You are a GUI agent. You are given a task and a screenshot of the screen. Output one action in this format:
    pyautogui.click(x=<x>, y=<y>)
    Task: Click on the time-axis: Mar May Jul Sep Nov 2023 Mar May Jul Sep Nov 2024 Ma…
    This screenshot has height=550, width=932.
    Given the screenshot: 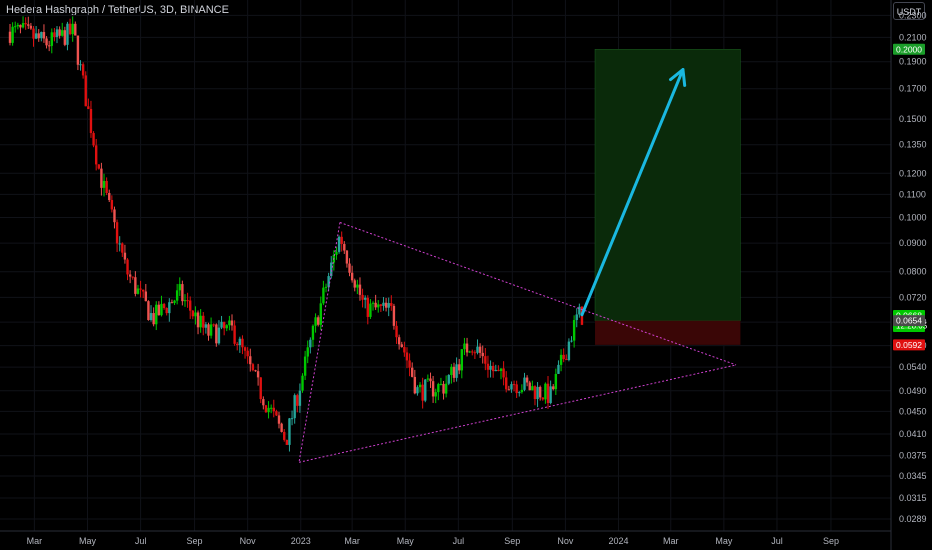 What is the action you would take?
    pyautogui.click(x=433, y=541)
    